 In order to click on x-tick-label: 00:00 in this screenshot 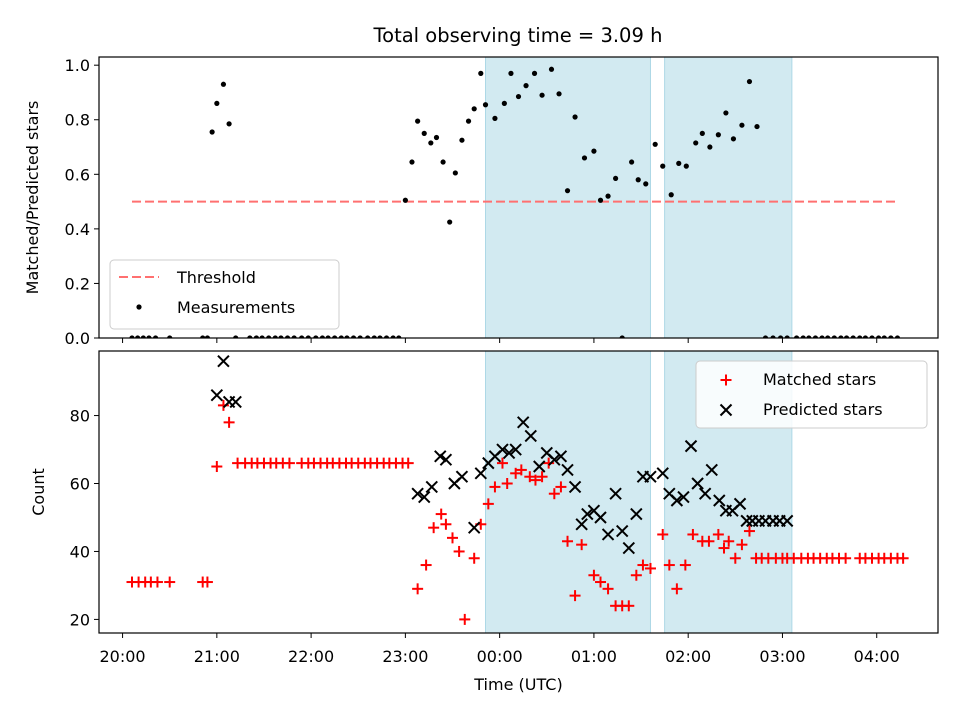, I will do `click(500, 656)`.